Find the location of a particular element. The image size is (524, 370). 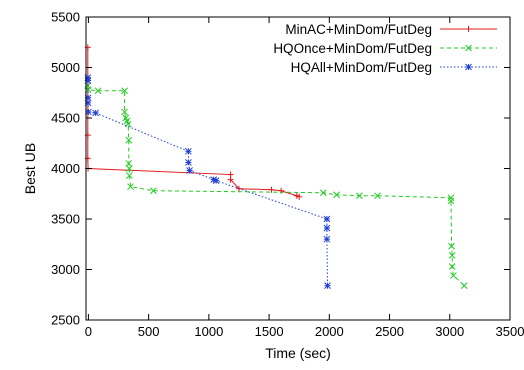

y-tick-label: 4000 is located at coordinates (65, 168).